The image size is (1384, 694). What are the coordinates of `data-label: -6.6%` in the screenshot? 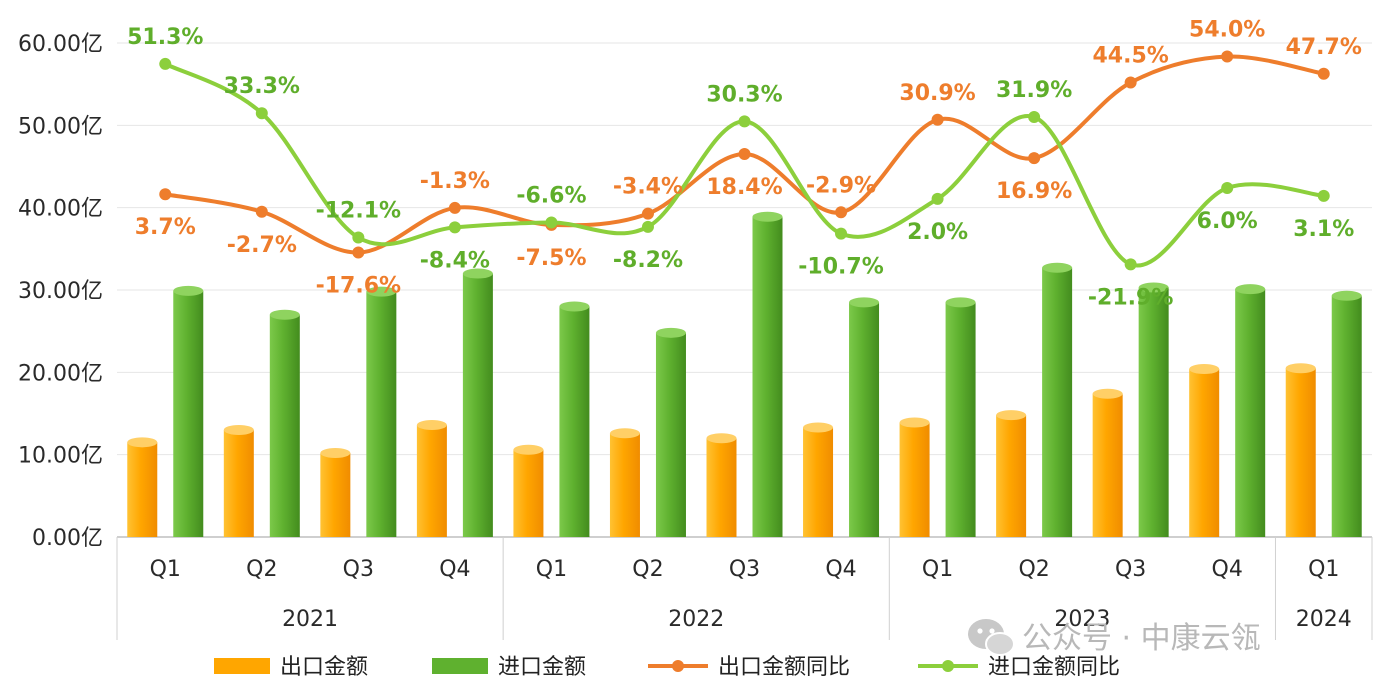 It's located at (551, 195).